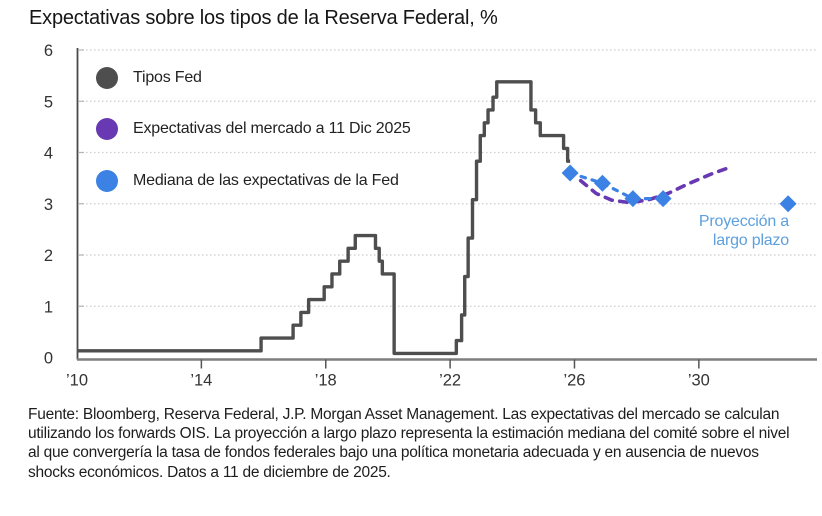 The width and height of the screenshot is (822, 516). Describe the element at coordinates (326, 381) in the screenshot. I see `x-tick-label: ’18` at that location.